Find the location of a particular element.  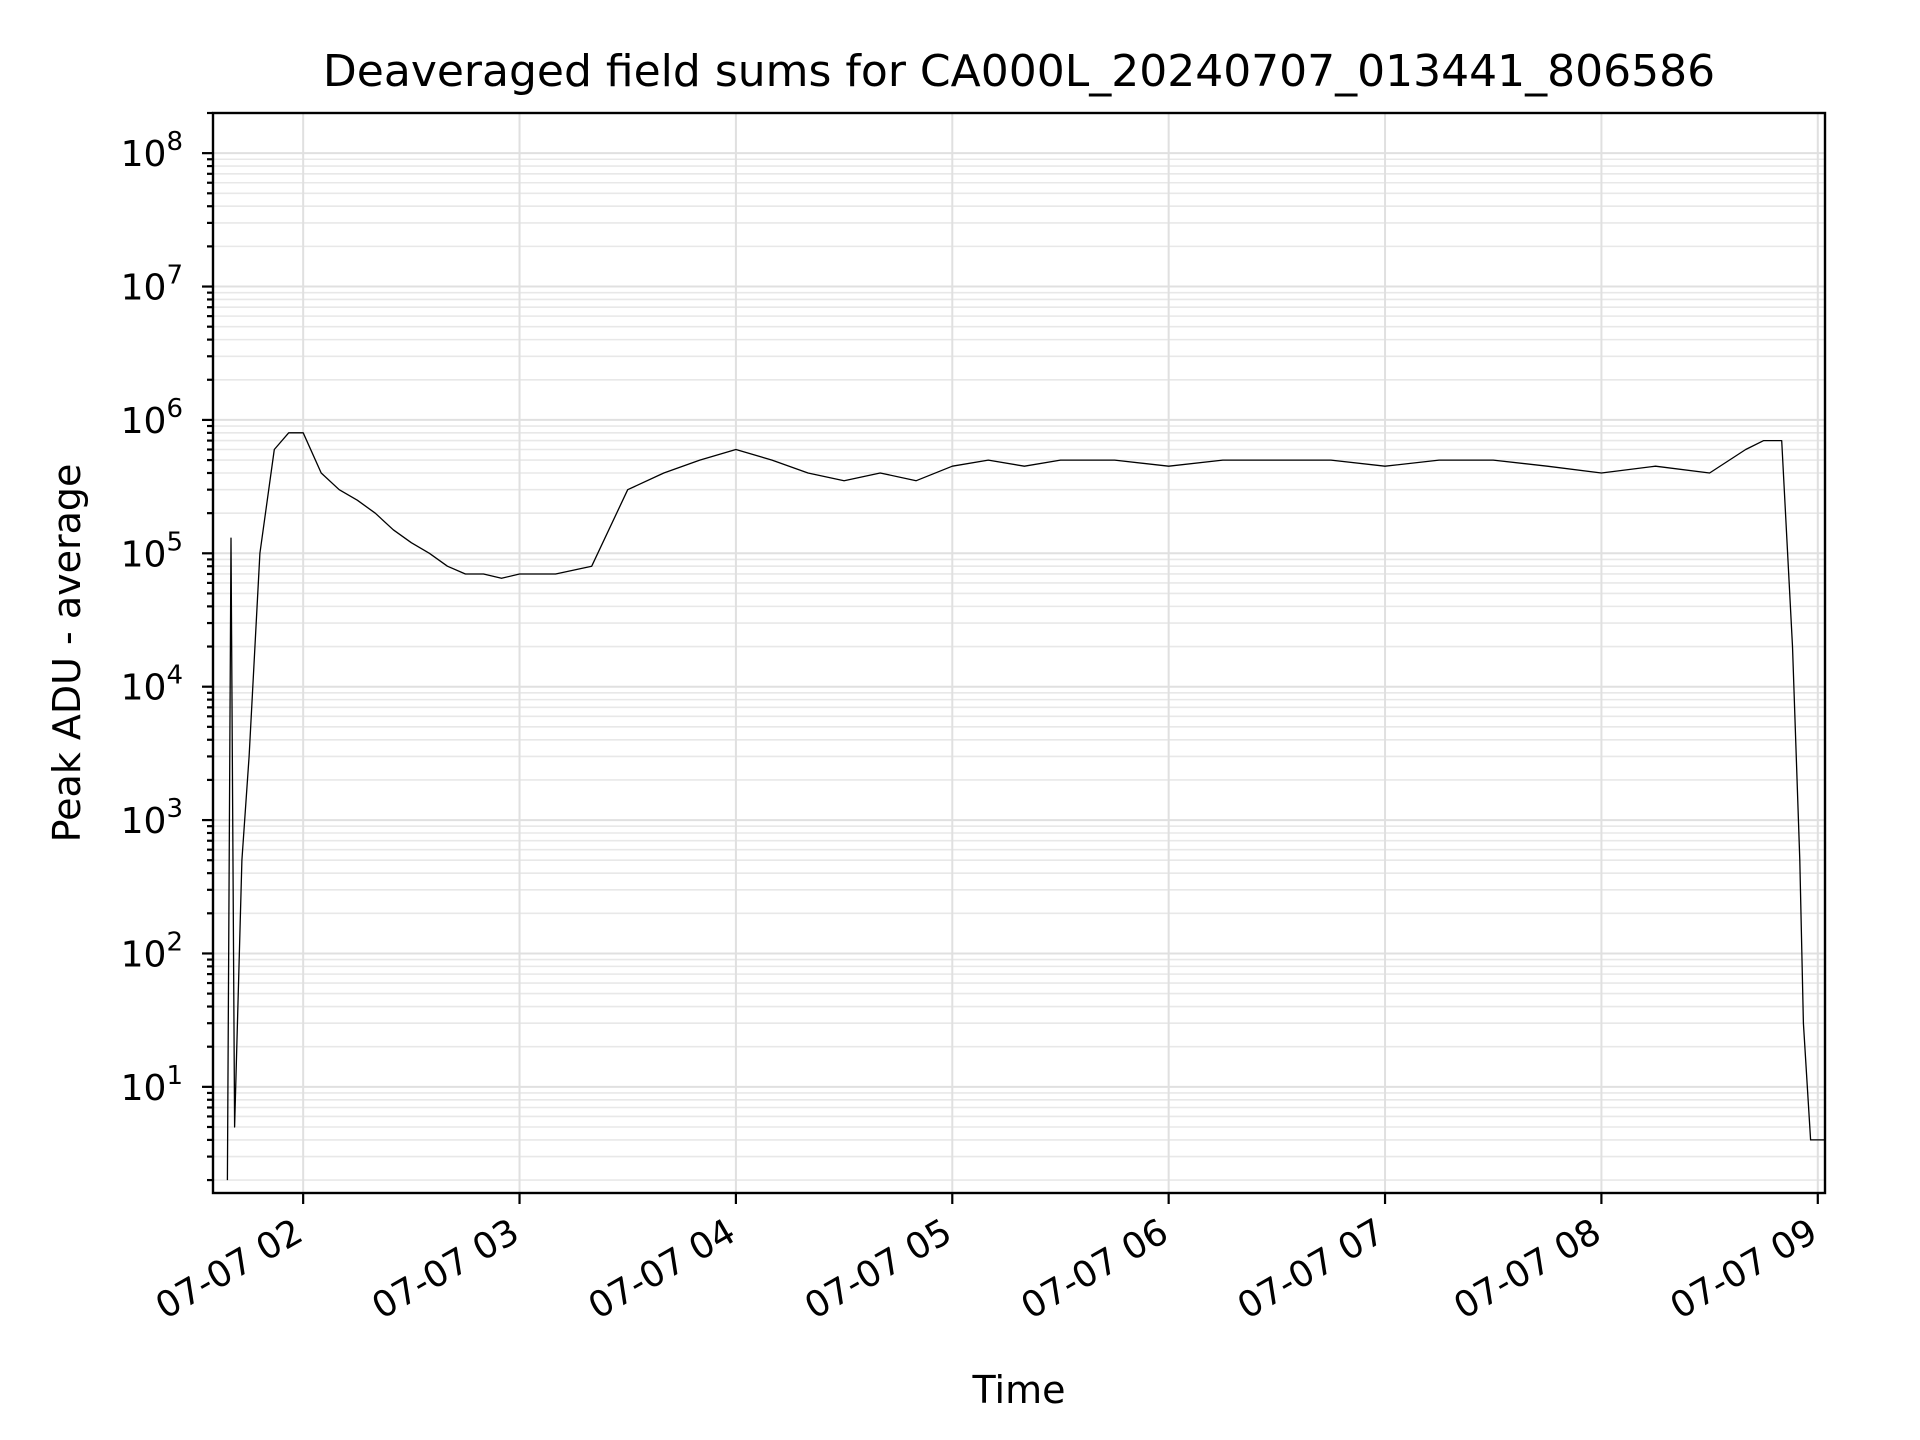

y-tick-label: 10⁵ is located at coordinates (152, 551).